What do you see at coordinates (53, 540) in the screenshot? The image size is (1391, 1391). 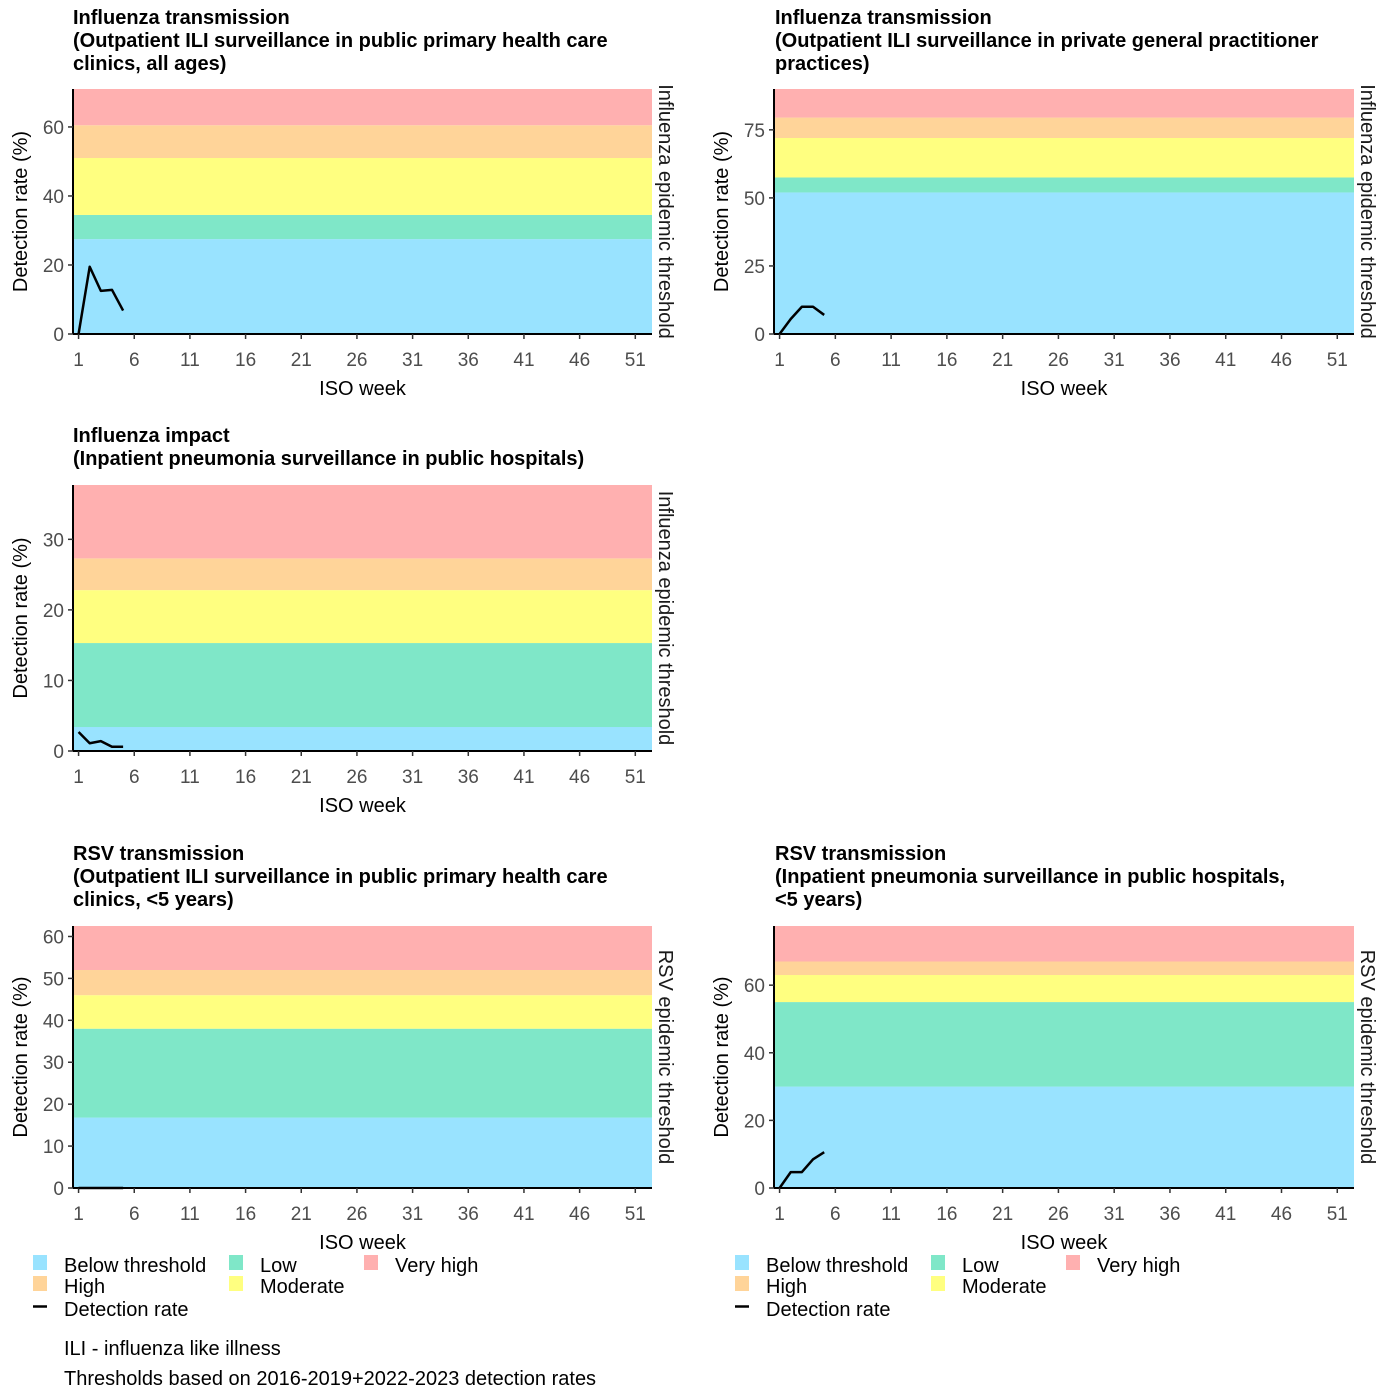 I see `y-tick-label: 30` at bounding box center [53, 540].